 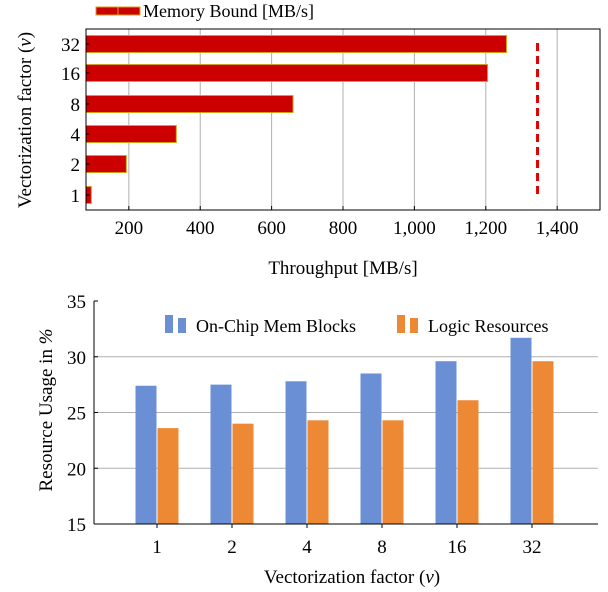 What do you see at coordinates (76, 302) in the screenshot?
I see `y-tick-label: 35` at bounding box center [76, 302].